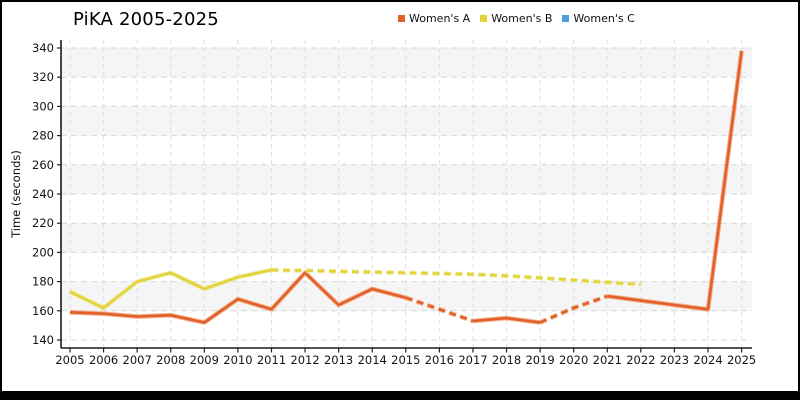 The height and width of the screenshot is (400, 800). I want to click on svg-text: 2012, so click(304, 360).